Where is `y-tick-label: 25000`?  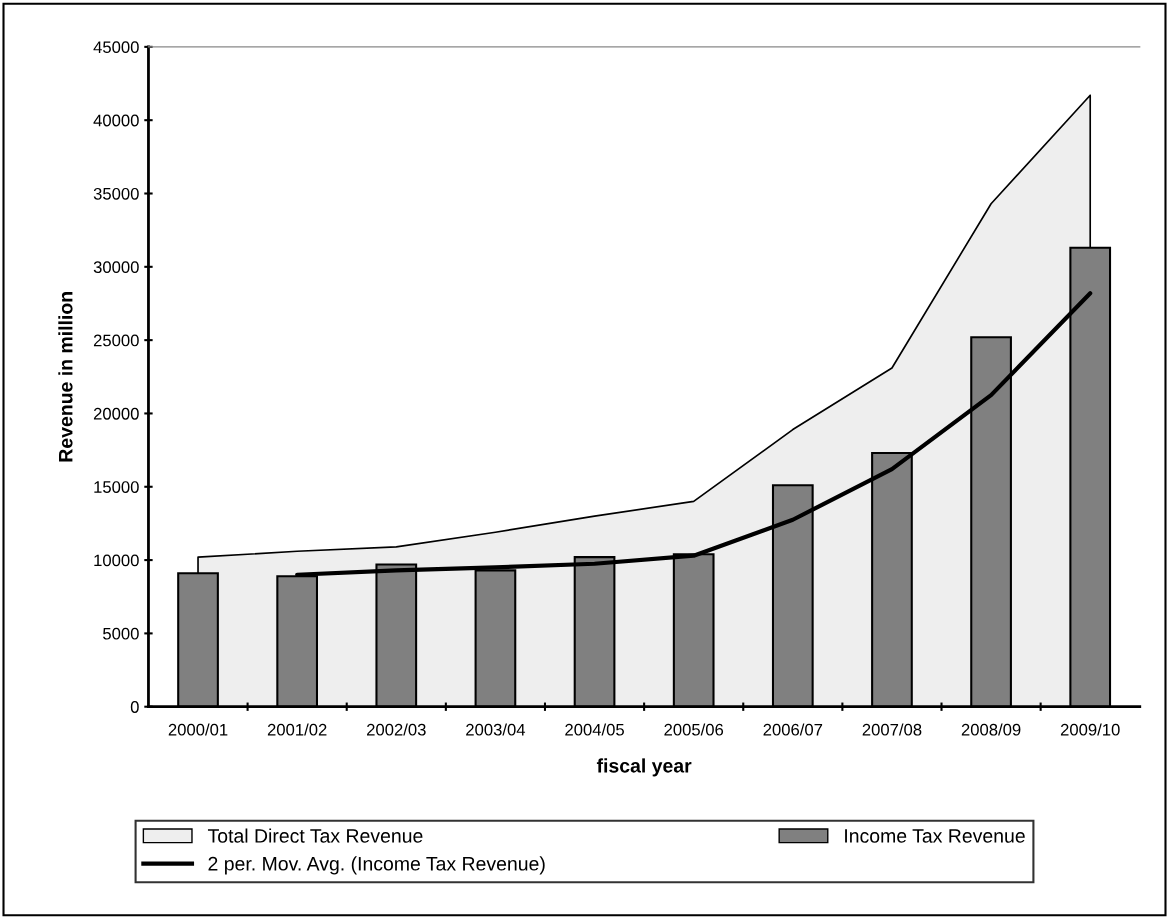
y-tick-label: 25000 is located at coordinates (116, 340).